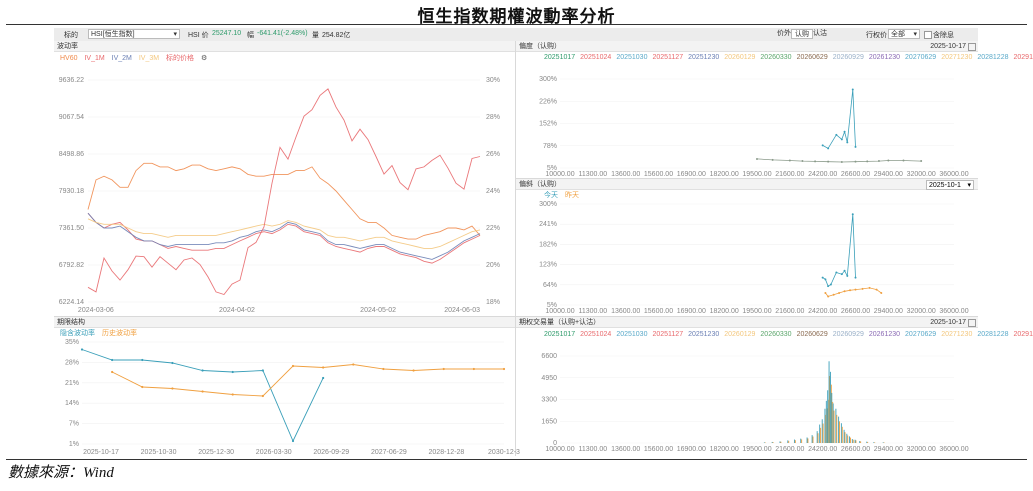 The height and width of the screenshot is (491, 1033). What do you see at coordinates (71, 80) in the screenshot?
I see `y-left-tick: 9636.22` at bounding box center [71, 80].